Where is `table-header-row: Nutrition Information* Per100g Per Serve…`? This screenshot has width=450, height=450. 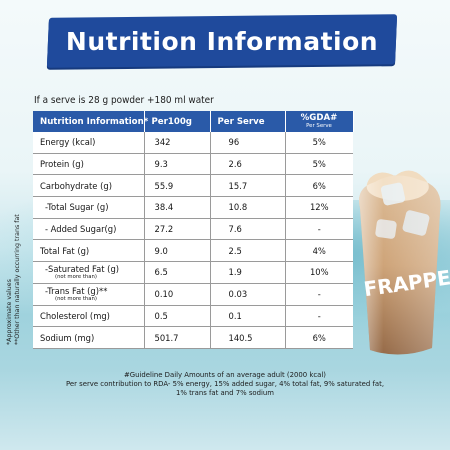 table-header-row: Nutrition Information* Per100g Per Serve… is located at coordinates (193, 121).